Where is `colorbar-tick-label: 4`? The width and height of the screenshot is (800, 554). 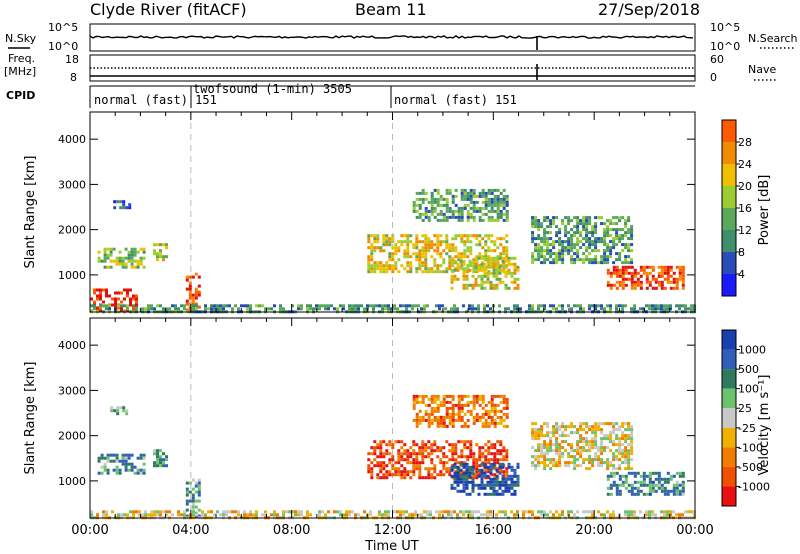
colorbar-tick-label: 4 is located at coordinates (741, 274).